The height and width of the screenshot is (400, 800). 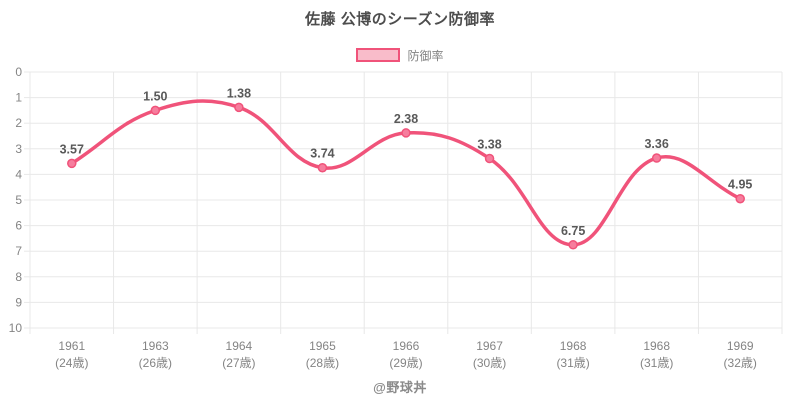 I want to click on value-label: 1.38, so click(x=239, y=93).